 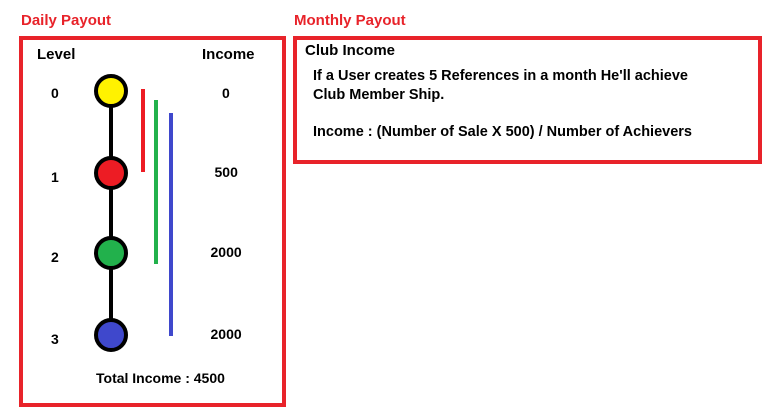 I want to click on level-0-node, so click(x=111, y=91).